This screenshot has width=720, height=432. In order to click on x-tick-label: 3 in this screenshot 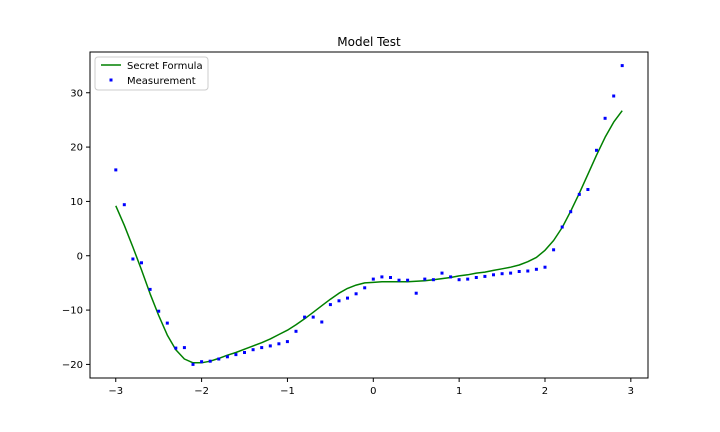, I will do `click(631, 391)`.